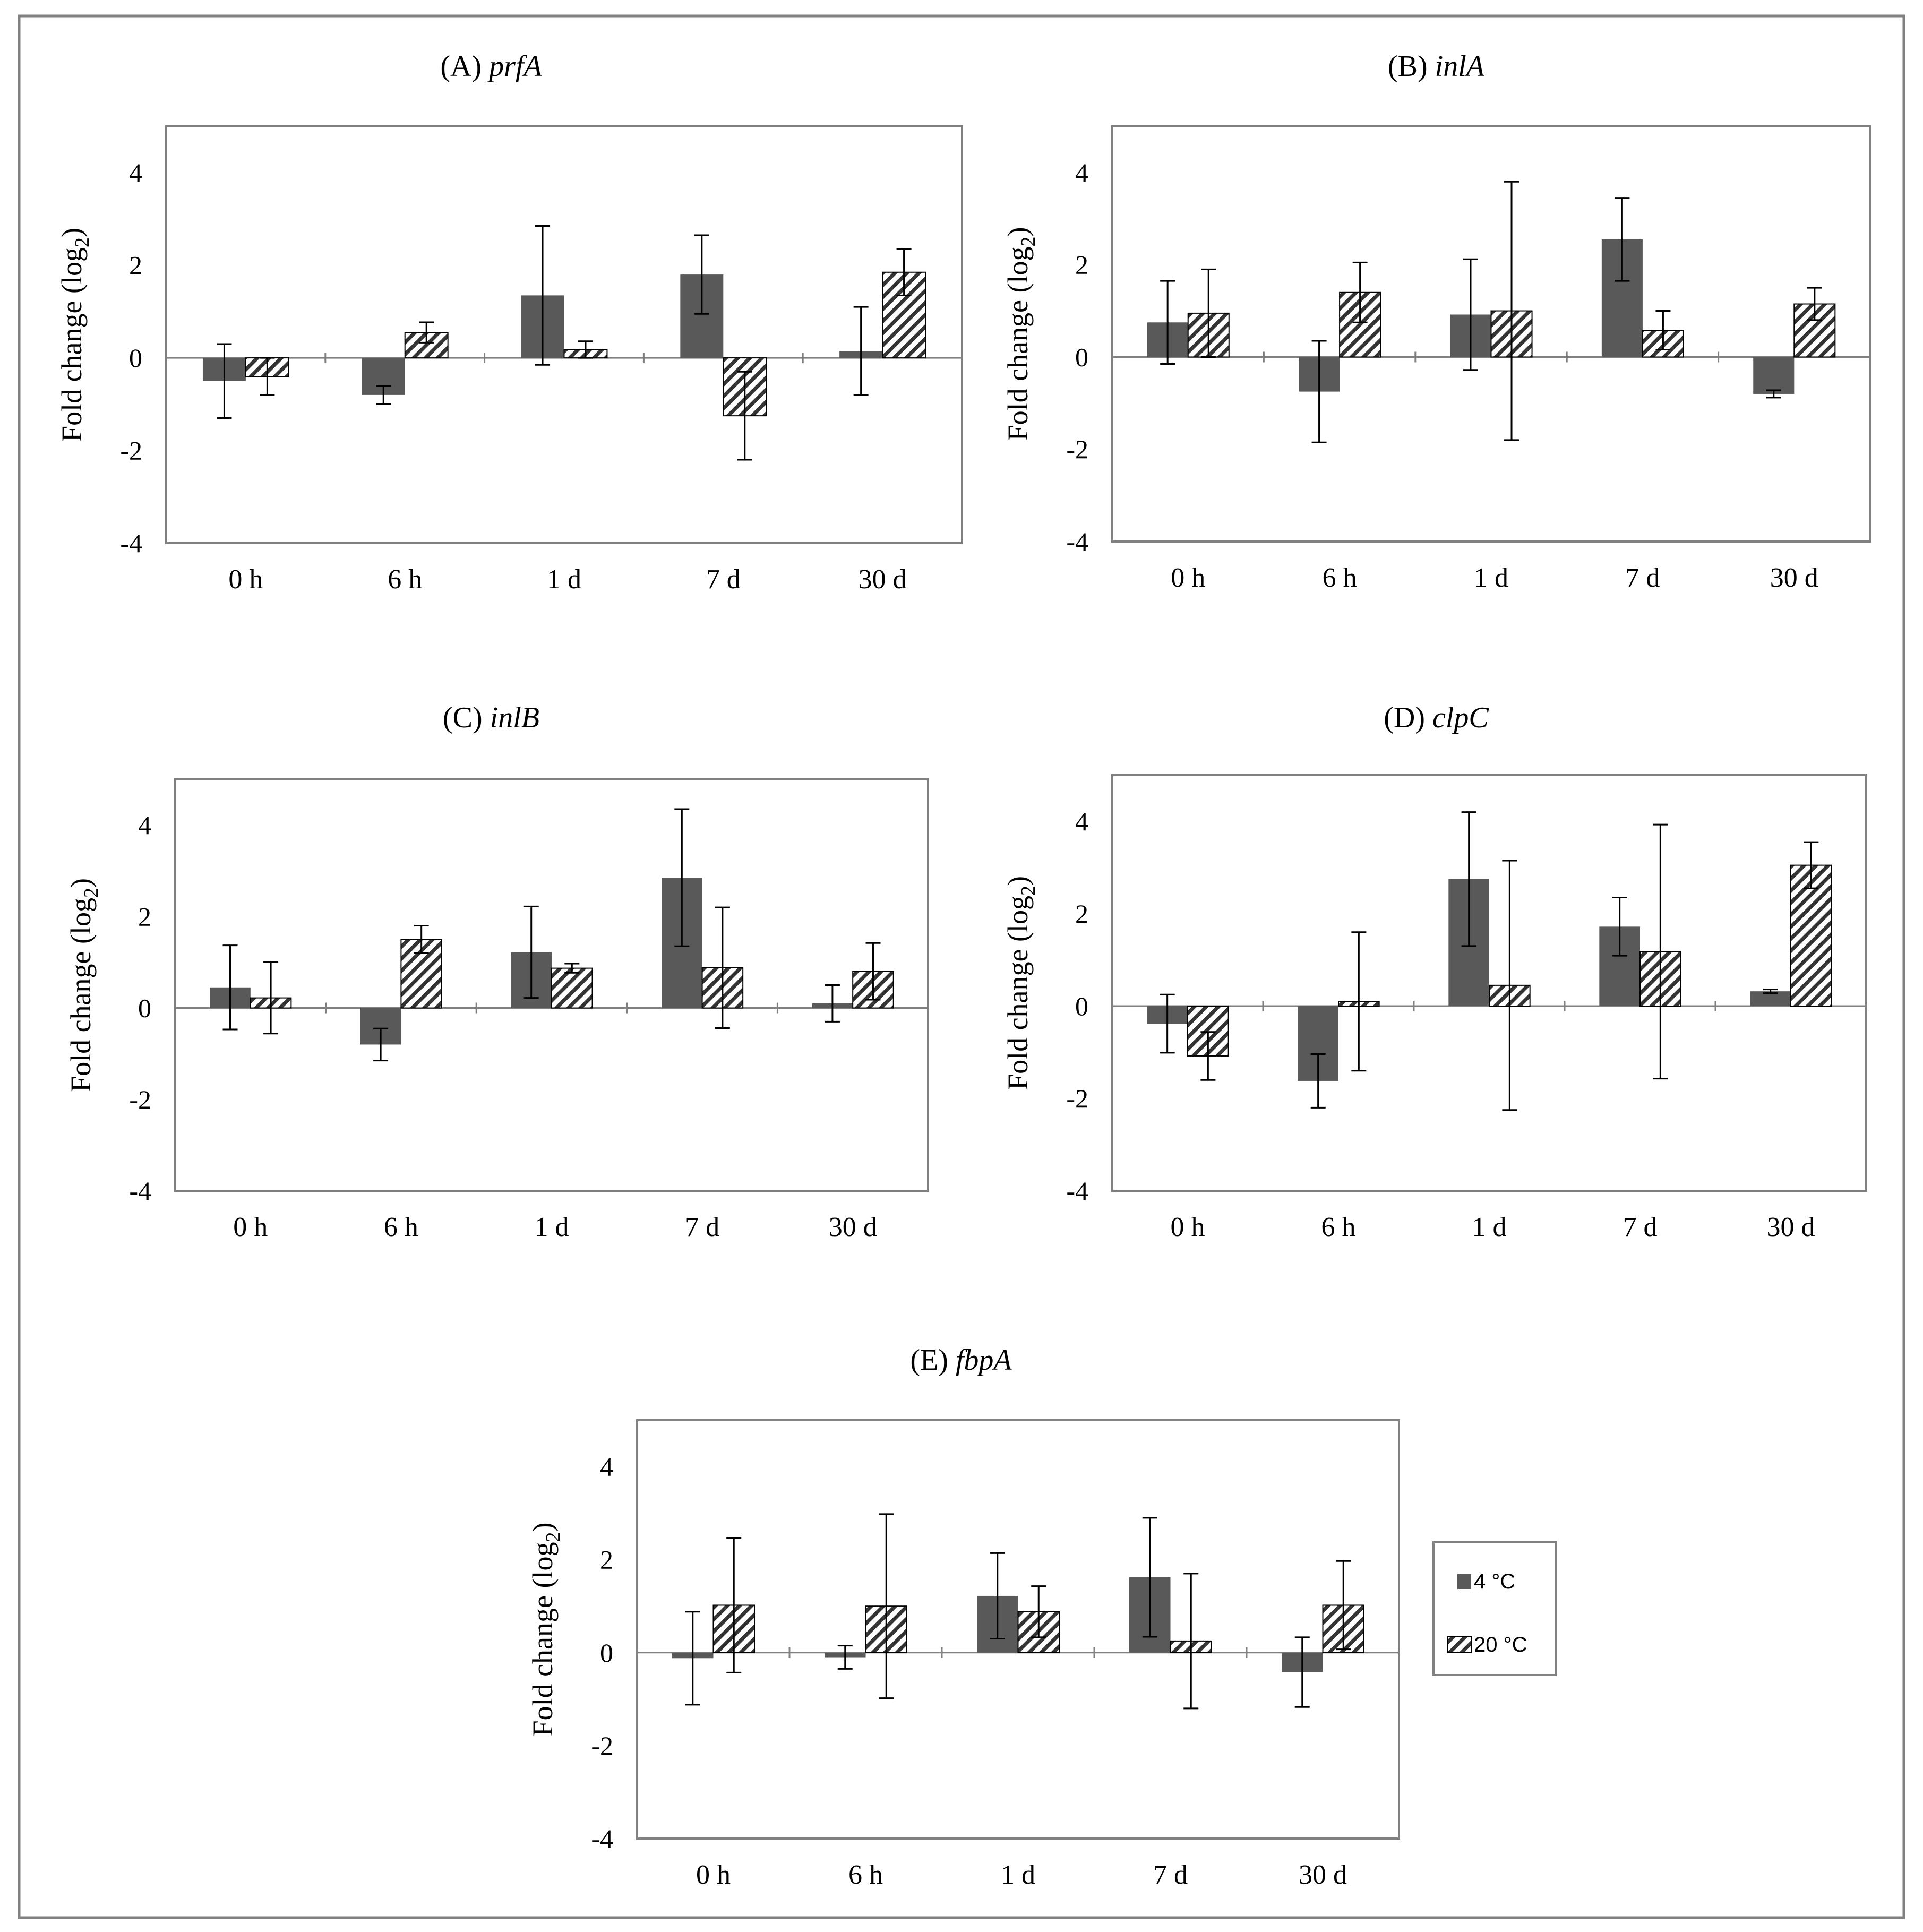 This screenshot has width=1923, height=1932. I want to click on chart-title-gene: inlA, so click(1460, 66).